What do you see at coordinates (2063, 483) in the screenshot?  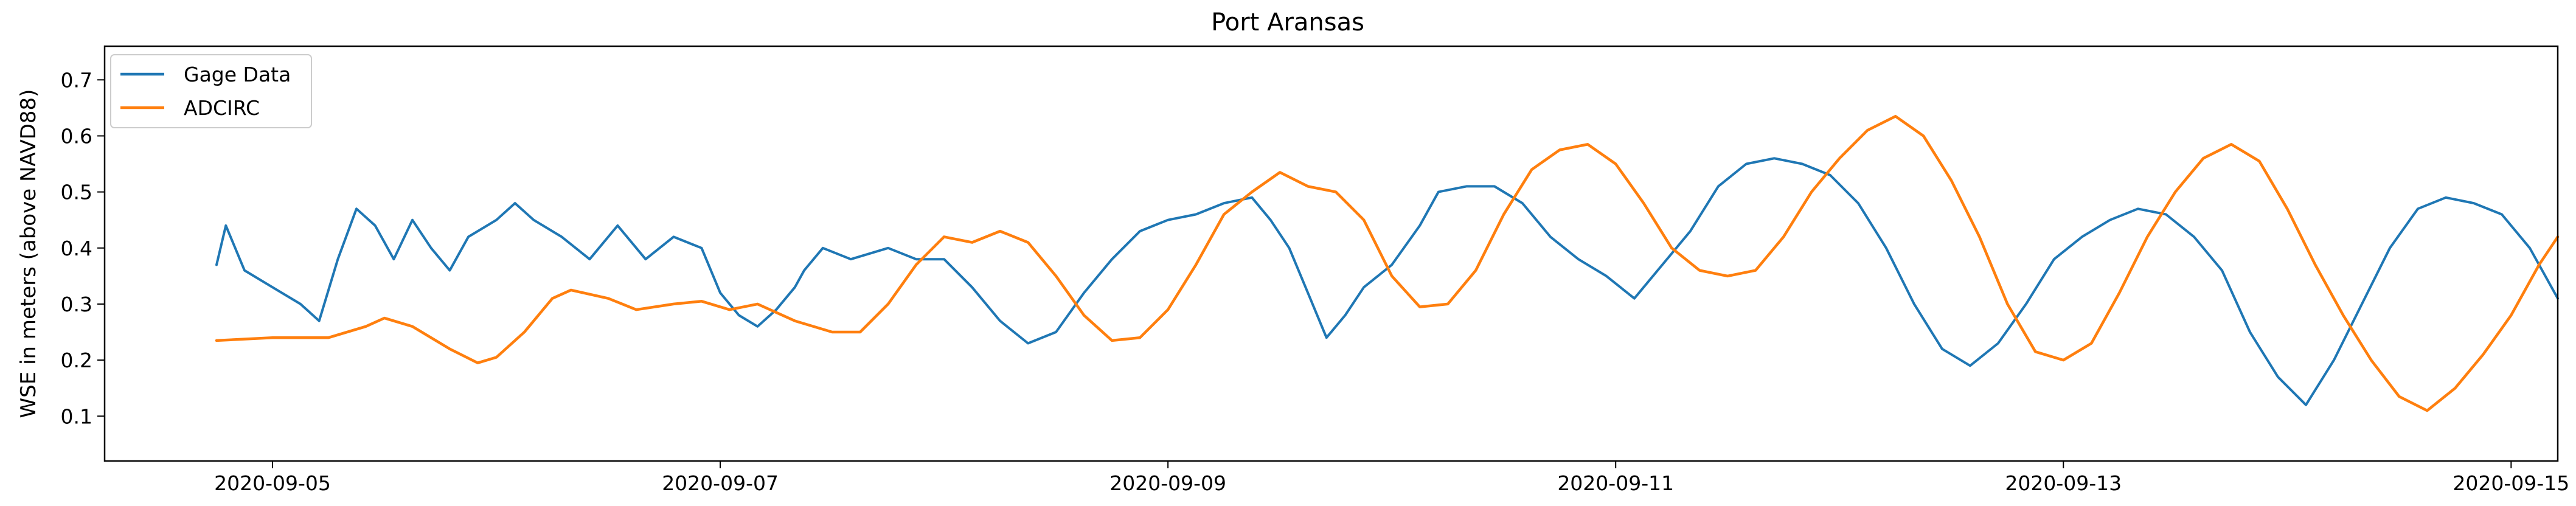 I see `x-tick-label: 2020-09-13` at bounding box center [2063, 483].